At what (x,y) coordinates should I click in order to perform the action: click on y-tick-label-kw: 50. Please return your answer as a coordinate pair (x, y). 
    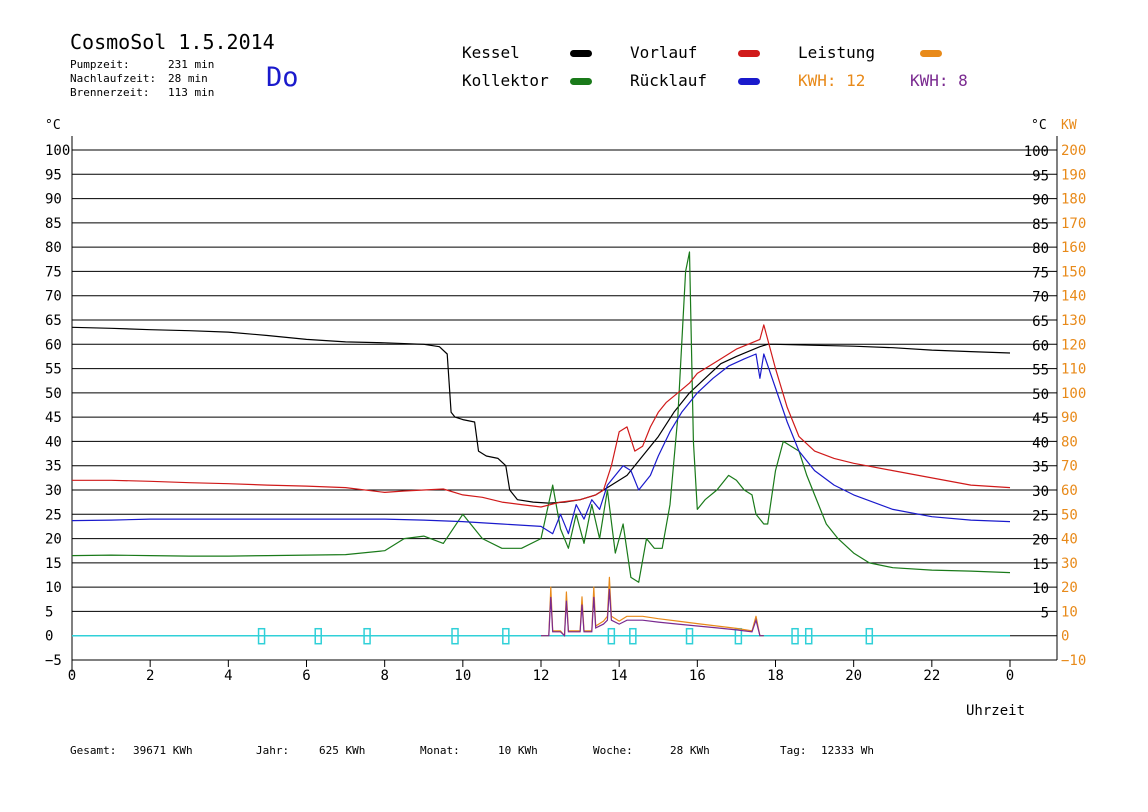
    Looking at the image, I should click on (1069, 515).